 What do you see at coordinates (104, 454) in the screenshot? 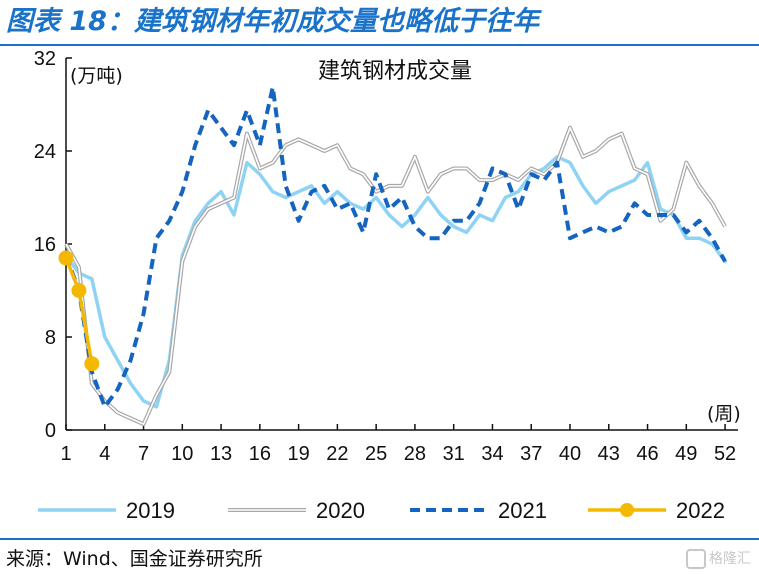
I see `x-tick-label: 4` at bounding box center [104, 454].